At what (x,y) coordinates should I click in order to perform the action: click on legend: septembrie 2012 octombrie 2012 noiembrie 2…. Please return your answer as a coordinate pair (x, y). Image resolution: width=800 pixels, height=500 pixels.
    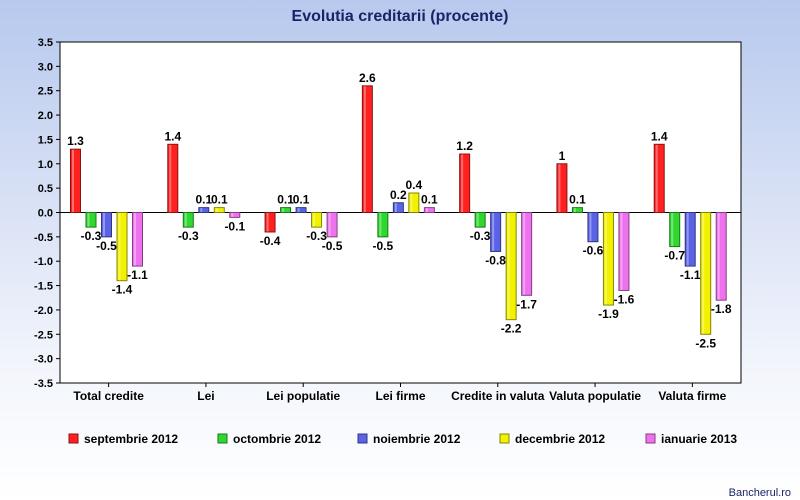
    Looking at the image, I should click on (402, 439).